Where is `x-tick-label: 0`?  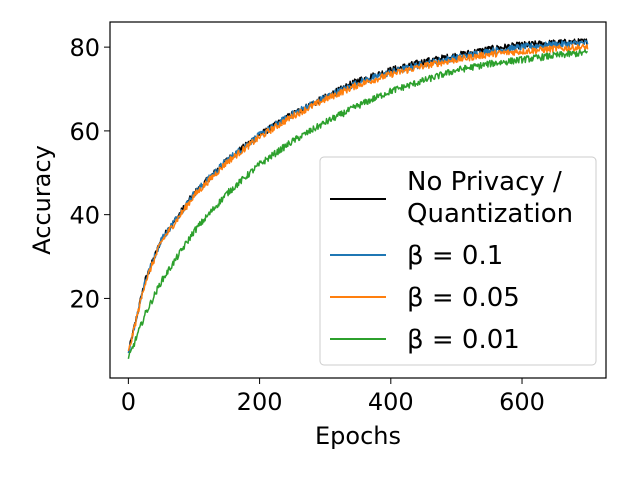
x-tick-label: 0 is located at coordinates (128, 402).